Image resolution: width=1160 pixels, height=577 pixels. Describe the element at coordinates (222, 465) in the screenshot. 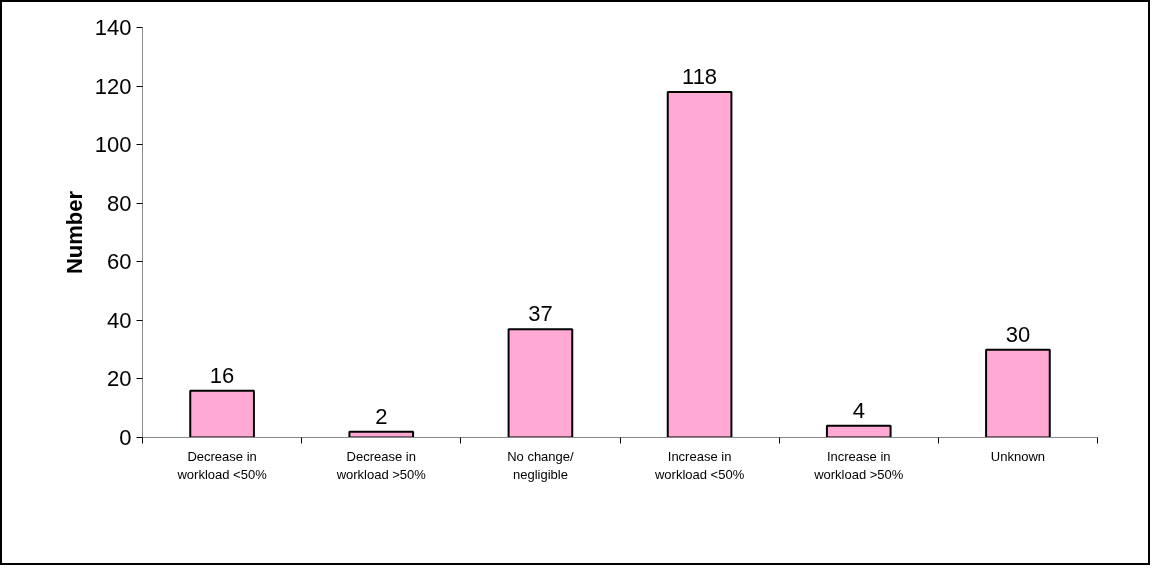

I see `x-tick-label: Decrease in workload <50%` at that location.